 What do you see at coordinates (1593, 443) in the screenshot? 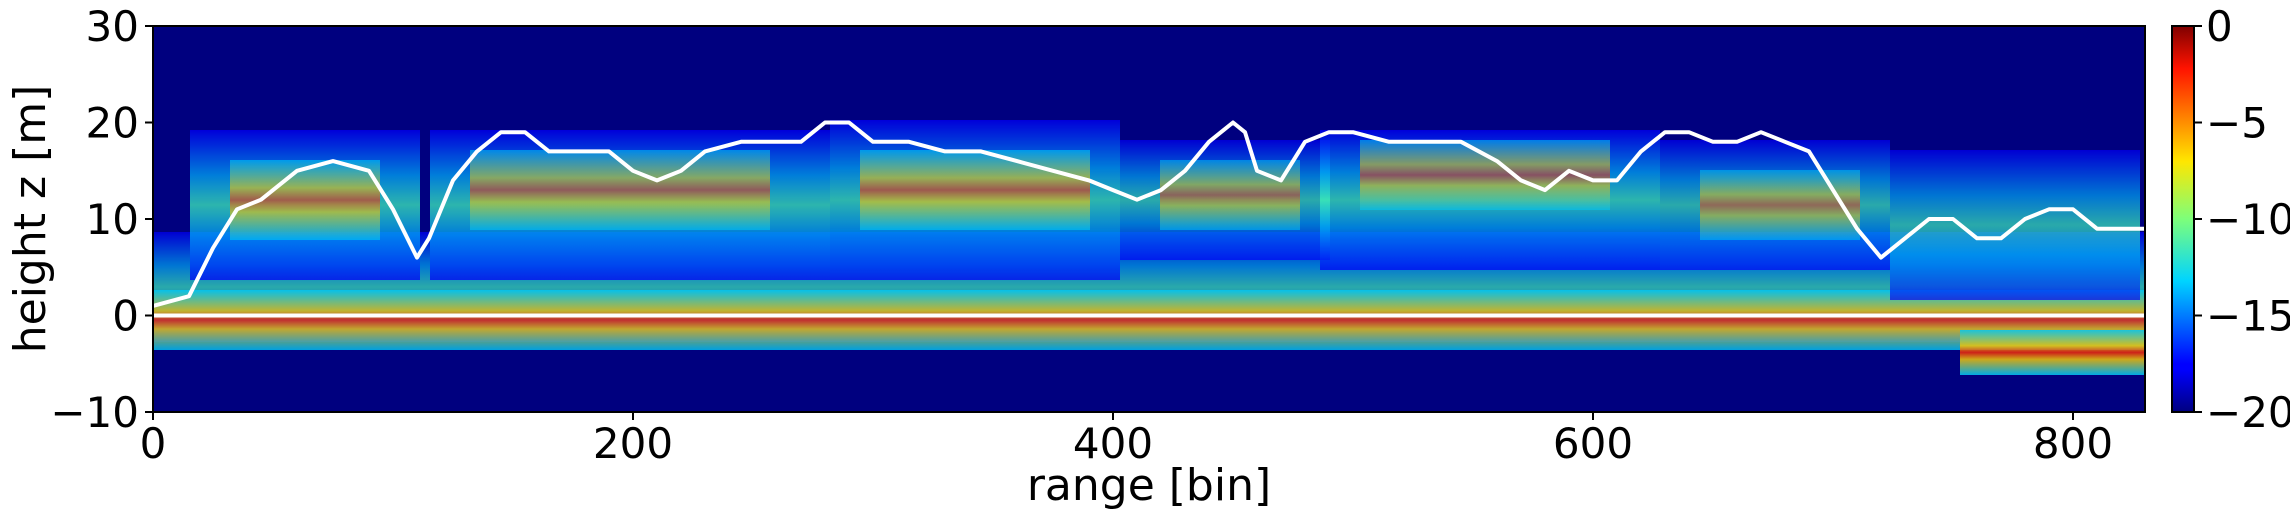
I see `x-tick-label: 600` at bounding box center [1593, 443].